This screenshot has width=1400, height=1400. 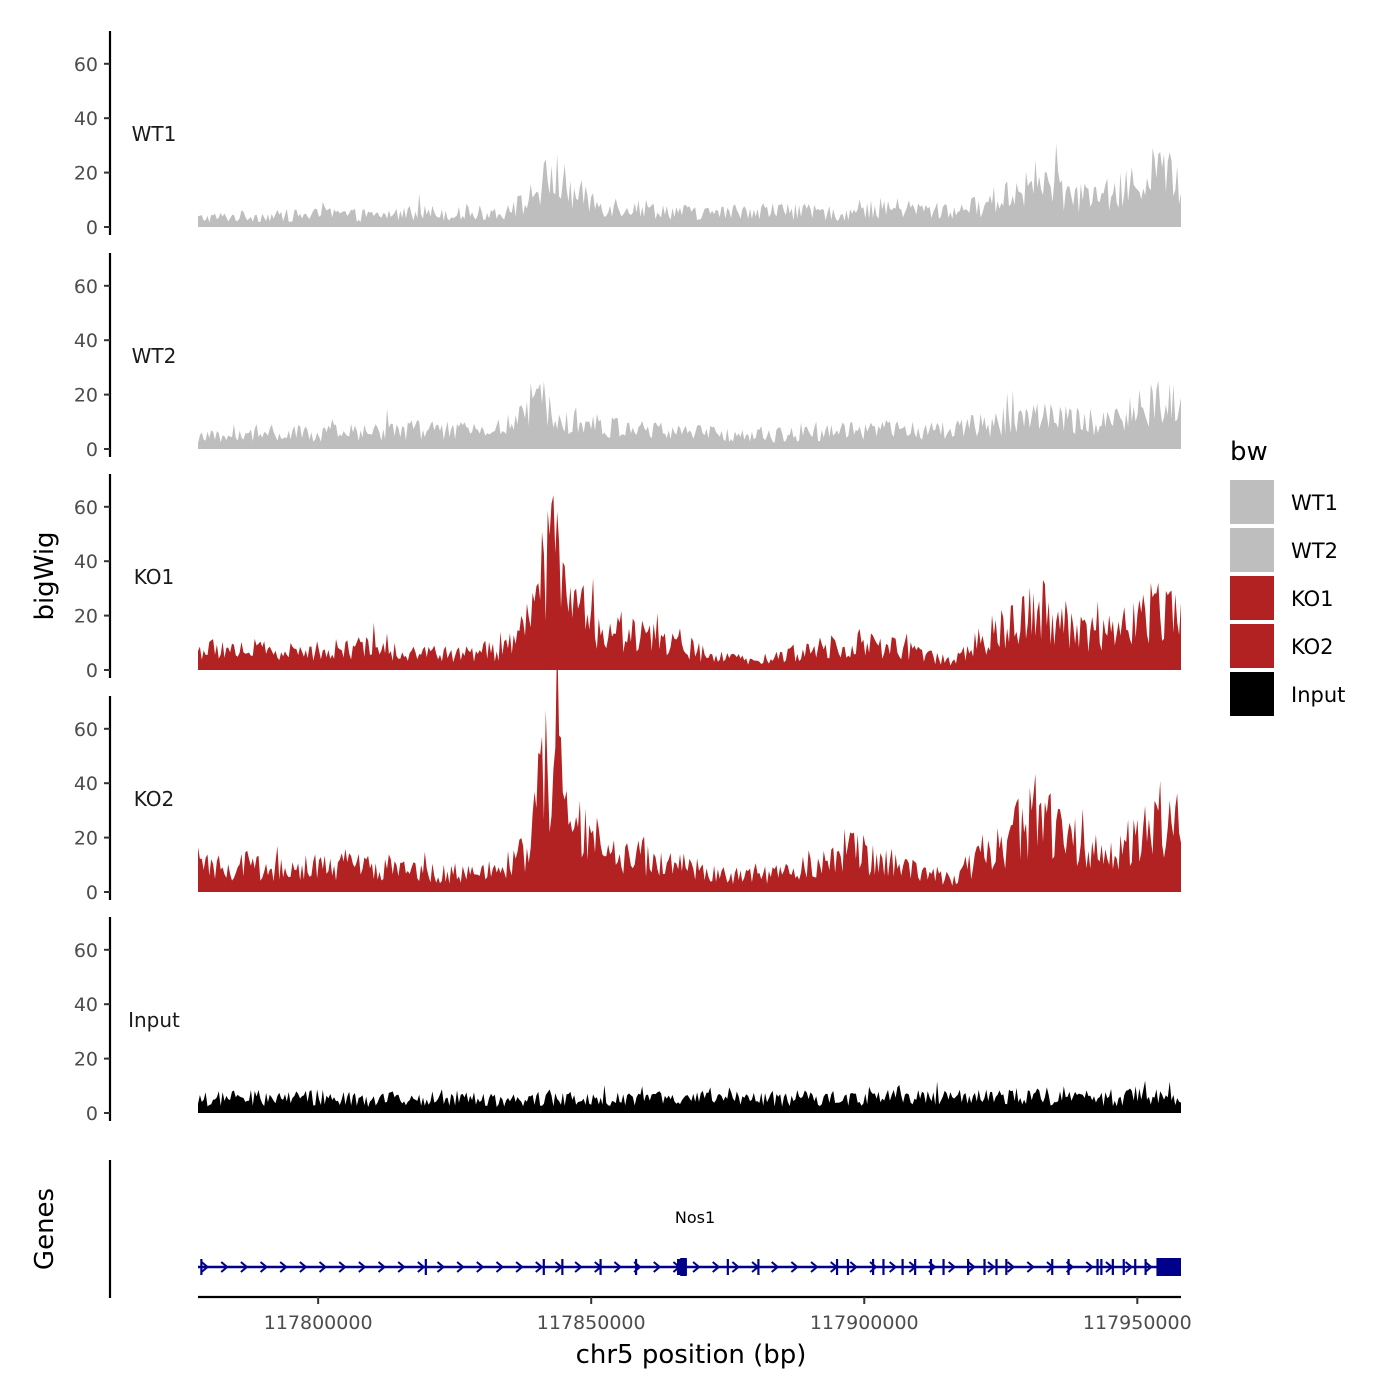 What do you see at coordinates (318, 1323) in the screenshot?
I see `x-tick-label: 117800000` at bounding box center [318, 1323].